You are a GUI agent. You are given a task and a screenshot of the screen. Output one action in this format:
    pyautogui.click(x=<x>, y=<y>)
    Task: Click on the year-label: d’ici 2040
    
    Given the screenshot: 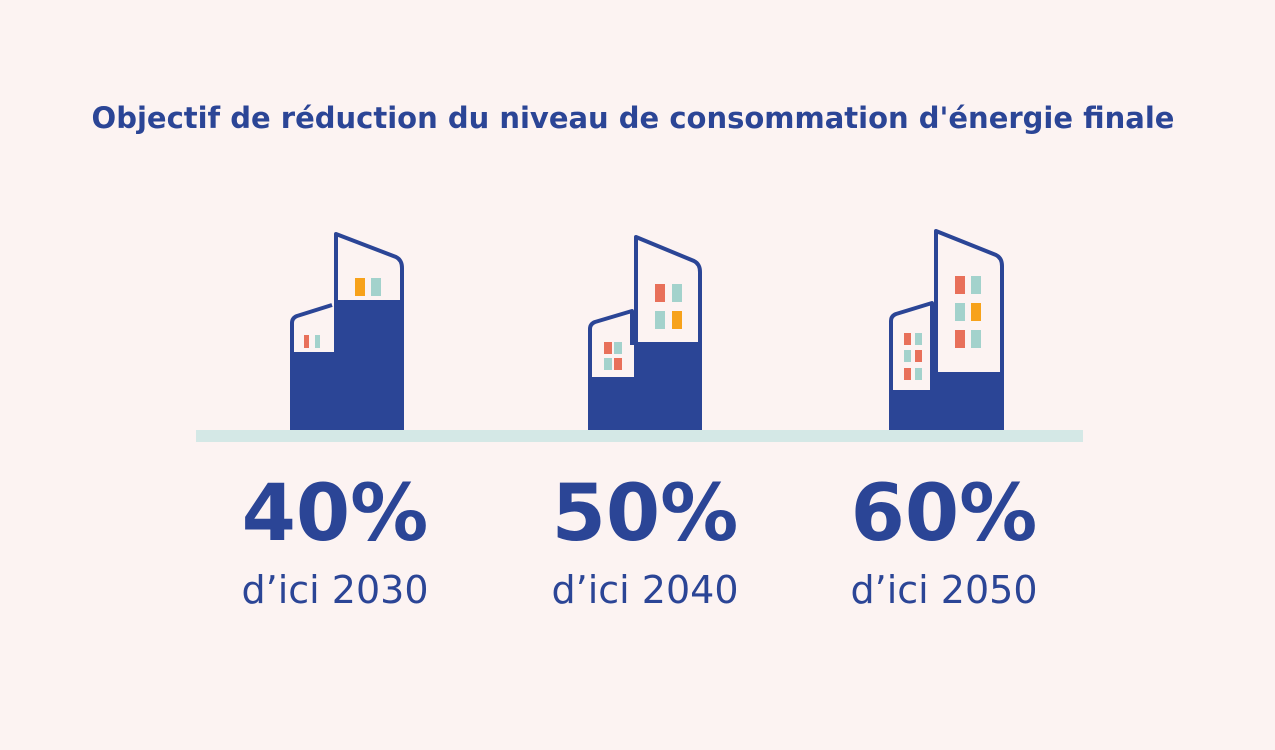 What is the action you would take?
    pyautogui.click(x=645, y=590)
    